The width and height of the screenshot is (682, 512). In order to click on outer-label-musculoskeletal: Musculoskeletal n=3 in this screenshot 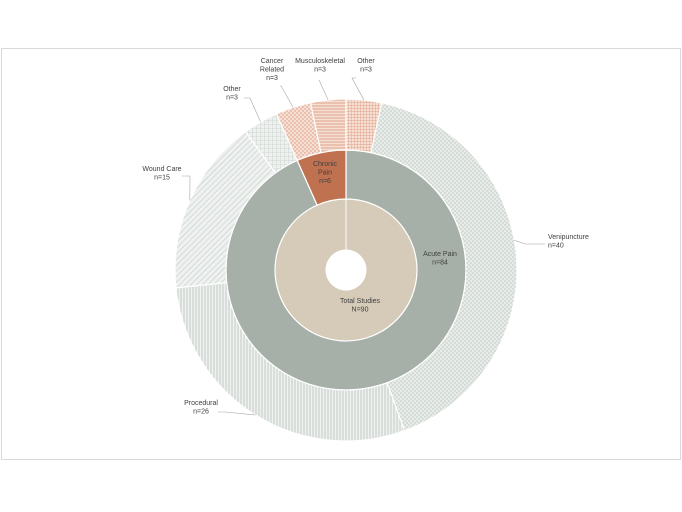, I will do `click(320, 66)`.